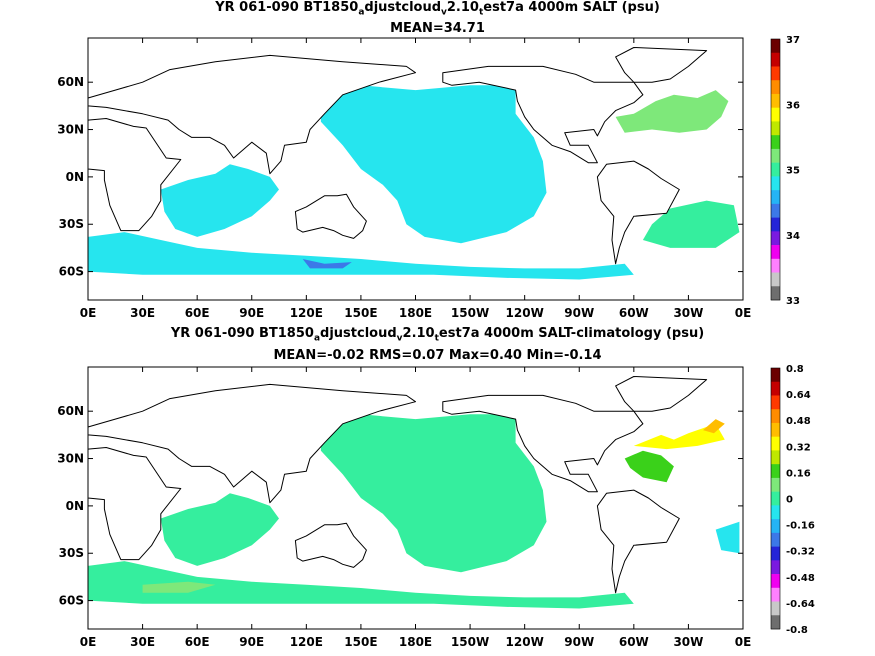  I want to click on colorbar-tick-label: -0.48, so click(800, 578).